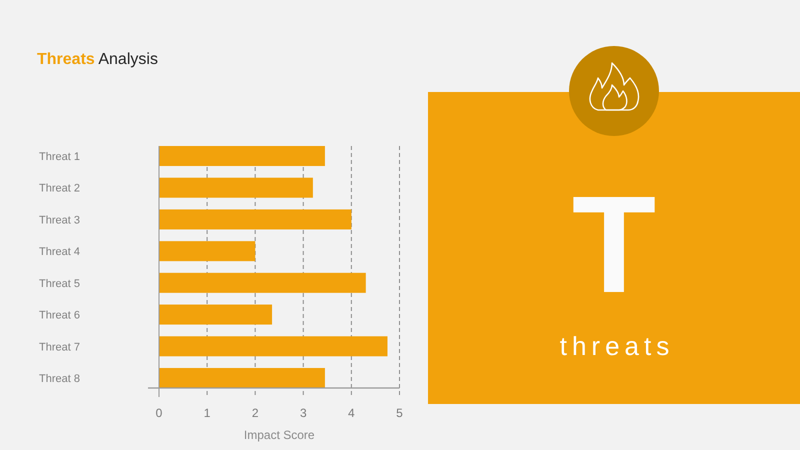 The height and width of the screenshot is (450, 800). I want to click on y-tick-label: Threat 8, so click(59, 378).